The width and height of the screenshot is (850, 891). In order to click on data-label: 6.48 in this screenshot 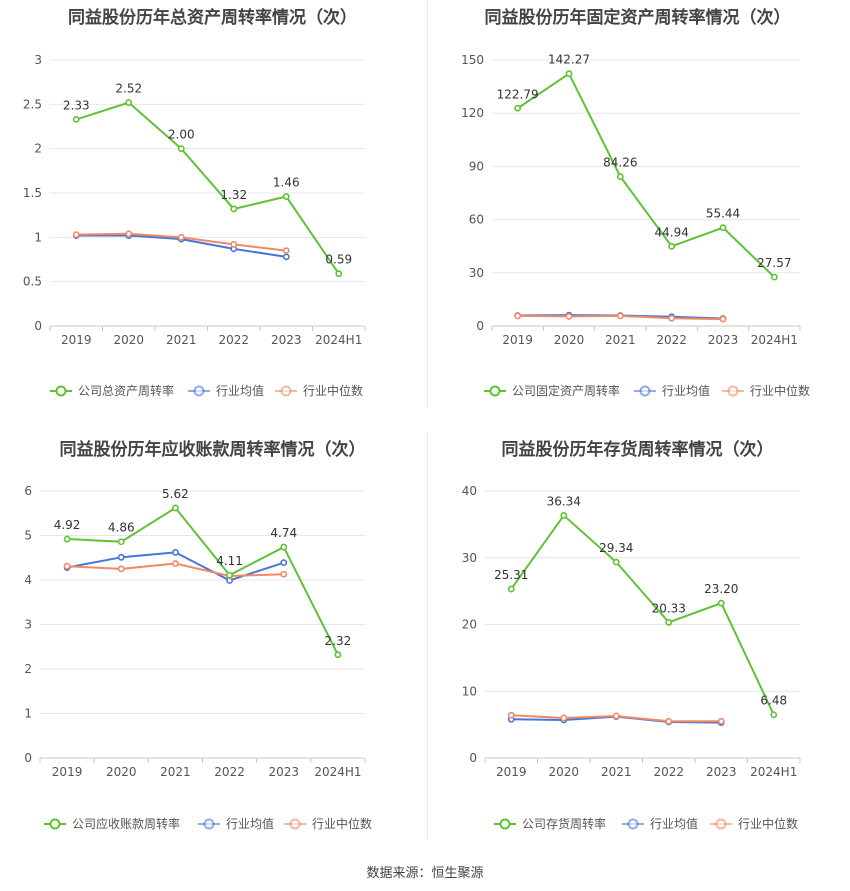, I will do `click(773, 701)`.